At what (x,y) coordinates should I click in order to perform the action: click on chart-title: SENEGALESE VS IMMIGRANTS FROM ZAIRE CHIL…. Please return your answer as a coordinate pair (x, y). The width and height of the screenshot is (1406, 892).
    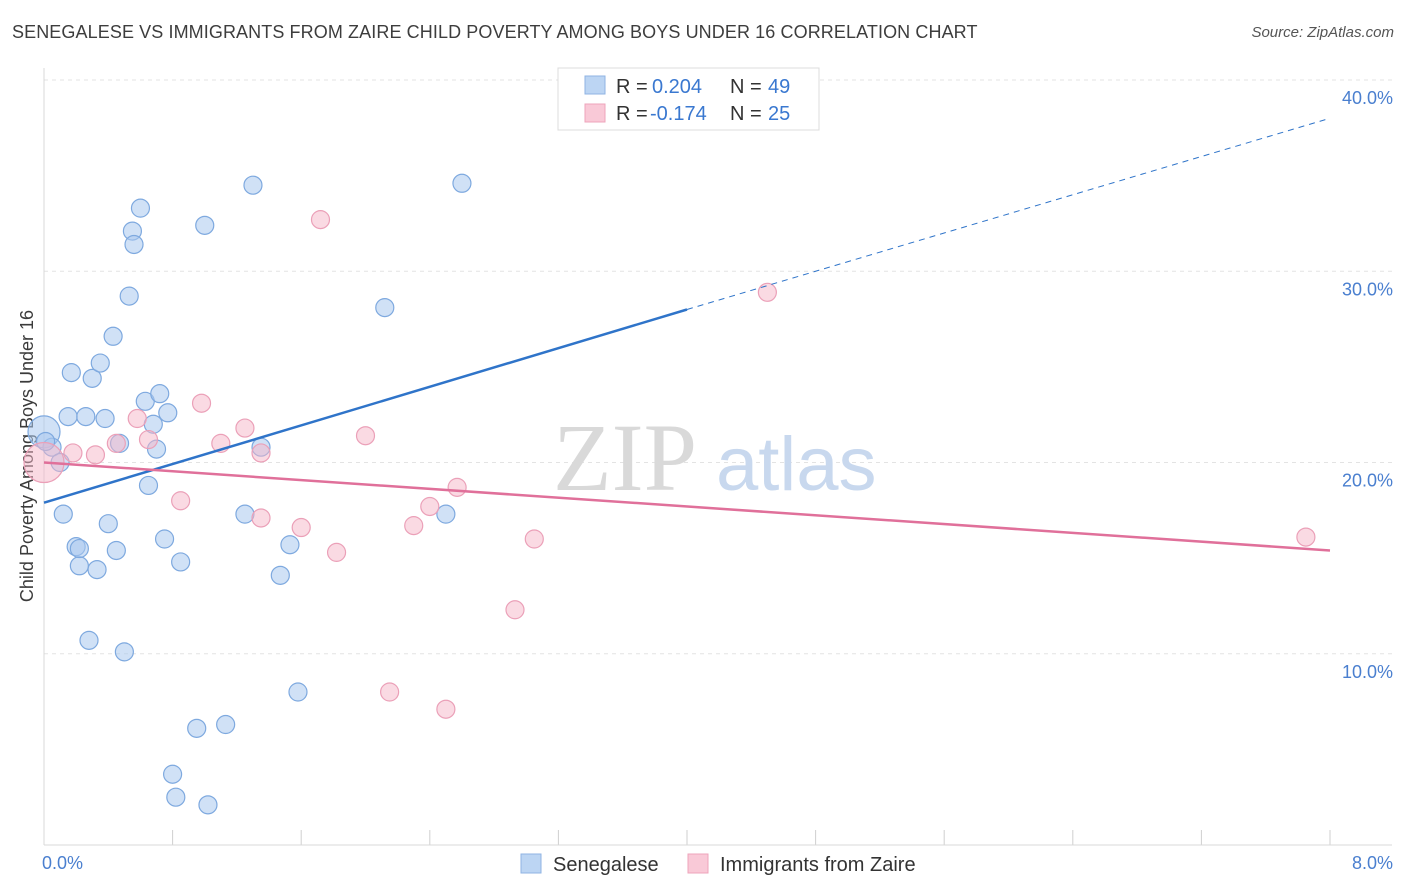
    Looking at the image, I should click on (495, 32).